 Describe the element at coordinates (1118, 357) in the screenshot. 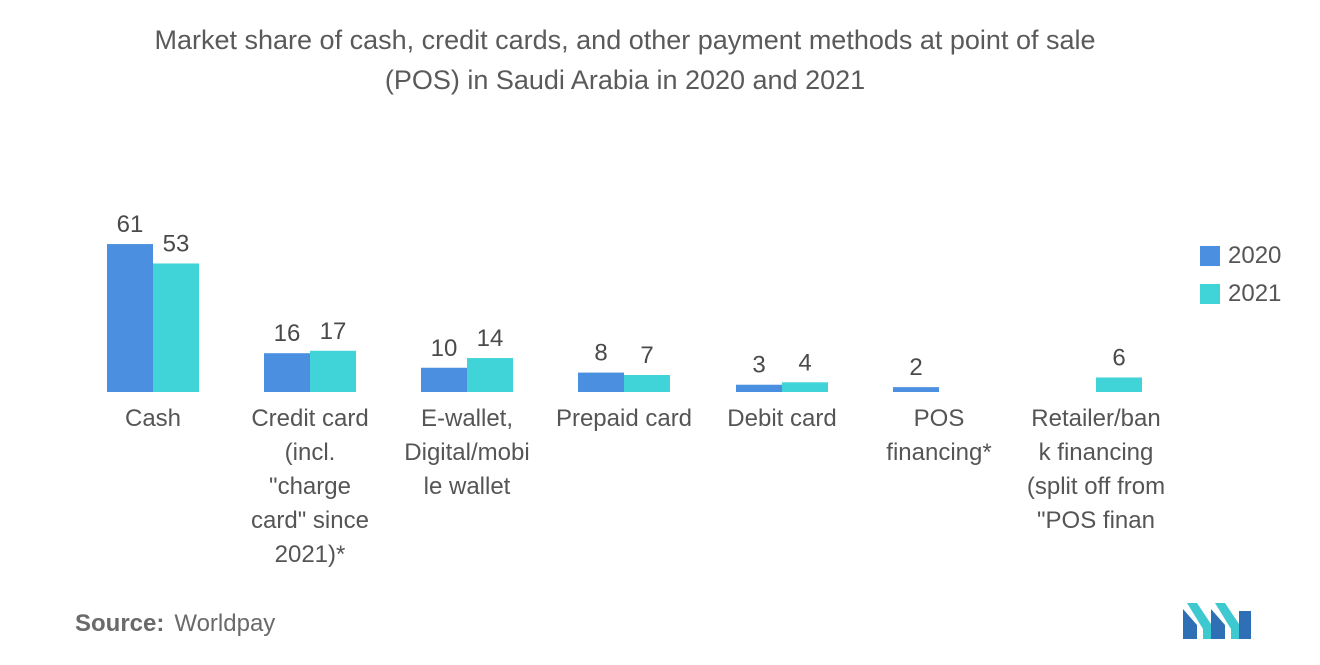

I see `data-label-2021-6: 6` at that location.